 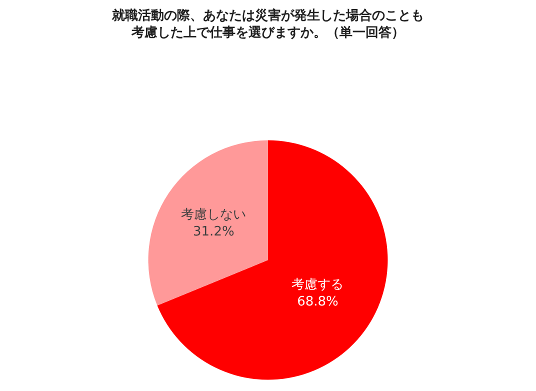 What do you see at coordinates (213, 215) in the screenshot?
I see `slice-label: 考慮しない` at bounding box center [213, 215].